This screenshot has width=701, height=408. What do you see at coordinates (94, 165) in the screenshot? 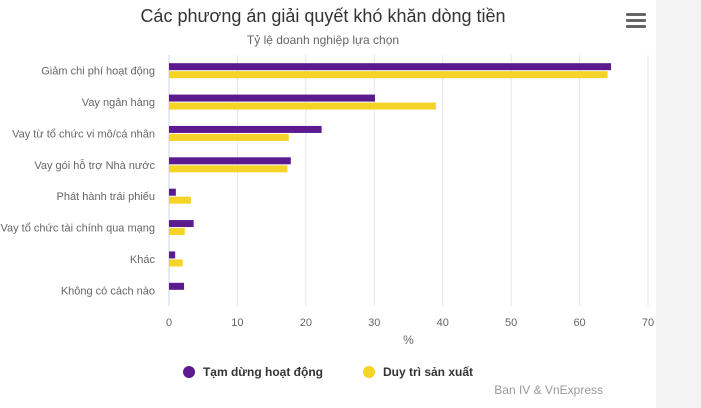
I see `category-label: Vay gói hỗ trợ Nhà nước` at bounding box center [94, 165].